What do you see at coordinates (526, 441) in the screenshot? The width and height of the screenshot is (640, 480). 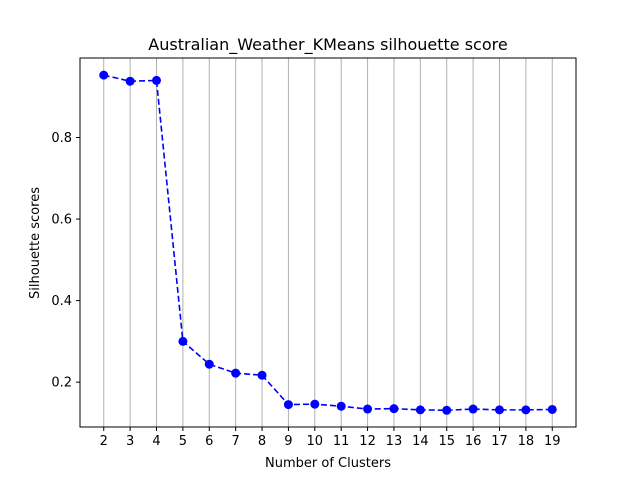 I see `x-tick-label: 18` at bounding box center [526, 441].